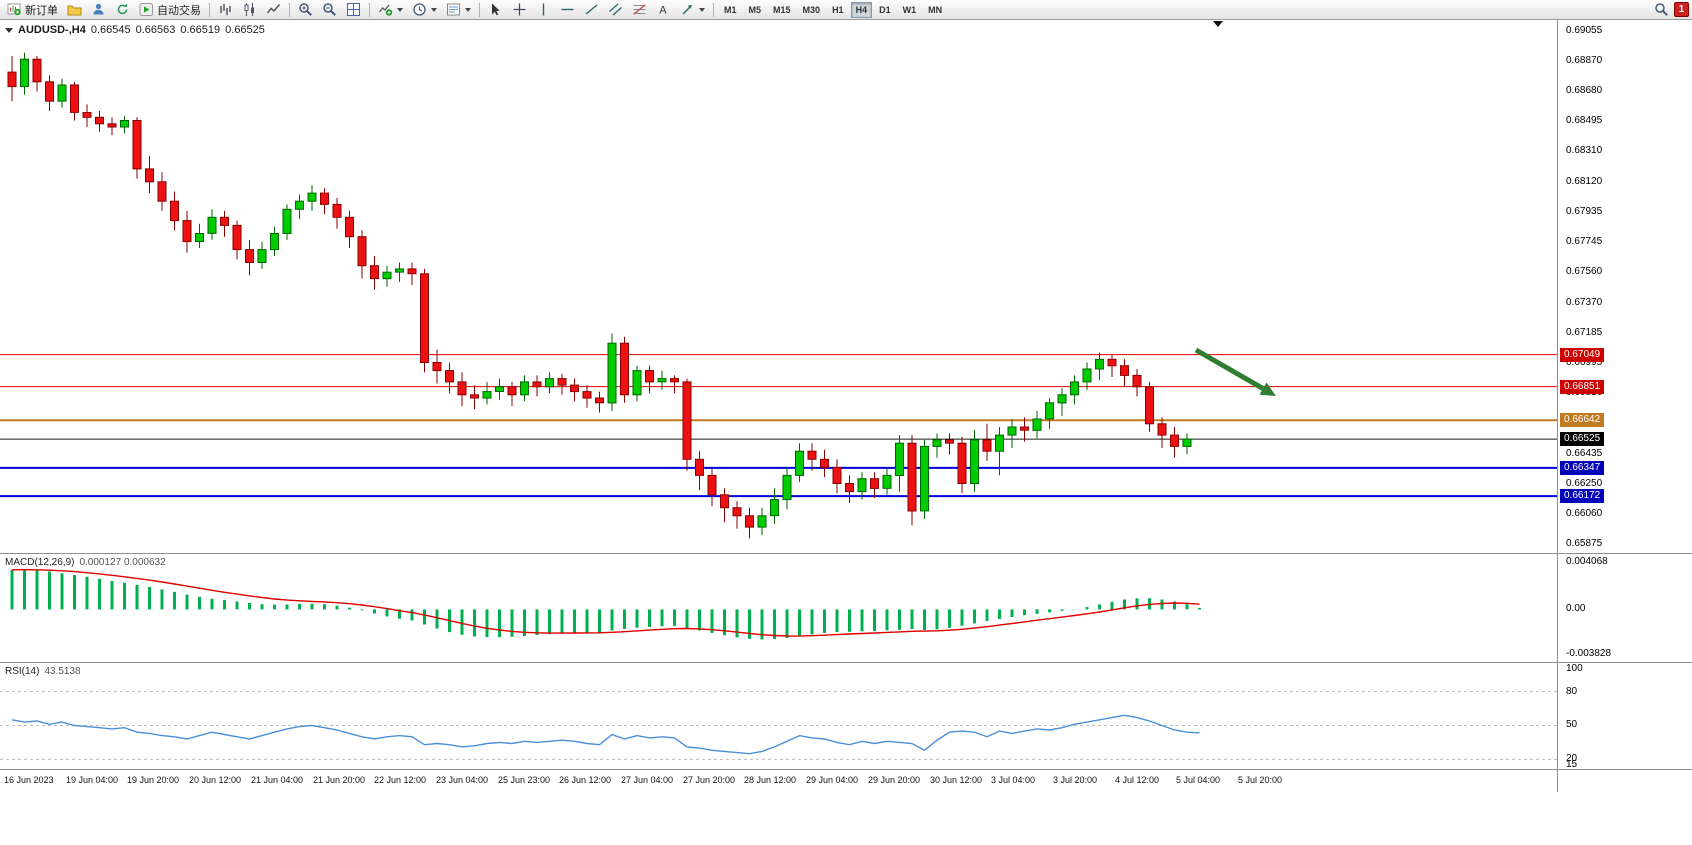 The image size is (1692, 845). Describe the element at coordinates (329, 10) in the screenshot. I see `zoom-out-button` at that location.